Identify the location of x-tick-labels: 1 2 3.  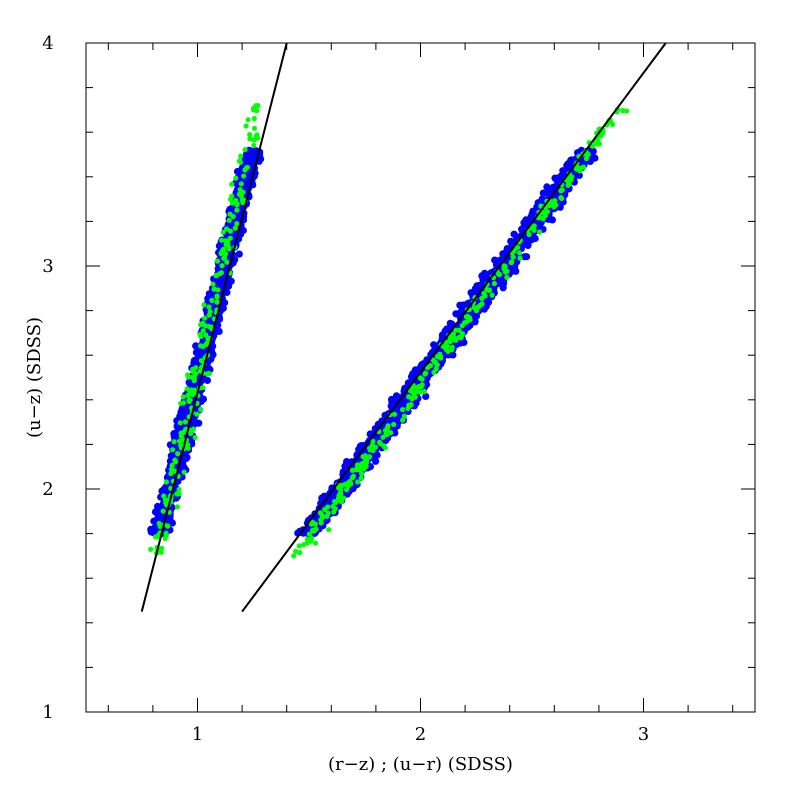
(420, 734).